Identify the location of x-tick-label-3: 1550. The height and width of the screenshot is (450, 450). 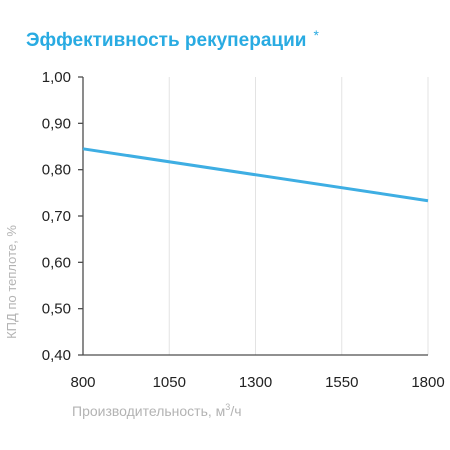
(341, 382).